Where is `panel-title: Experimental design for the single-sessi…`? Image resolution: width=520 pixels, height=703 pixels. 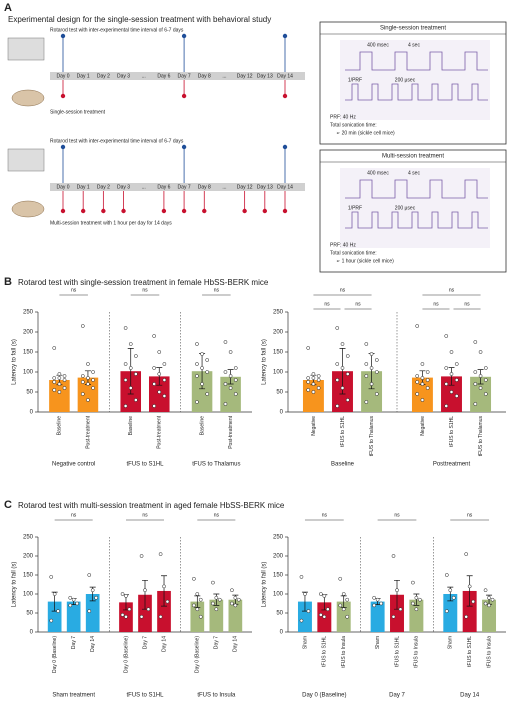 panel-title: Experimental design for the single-sessi… is located at coordinates (139, 19).